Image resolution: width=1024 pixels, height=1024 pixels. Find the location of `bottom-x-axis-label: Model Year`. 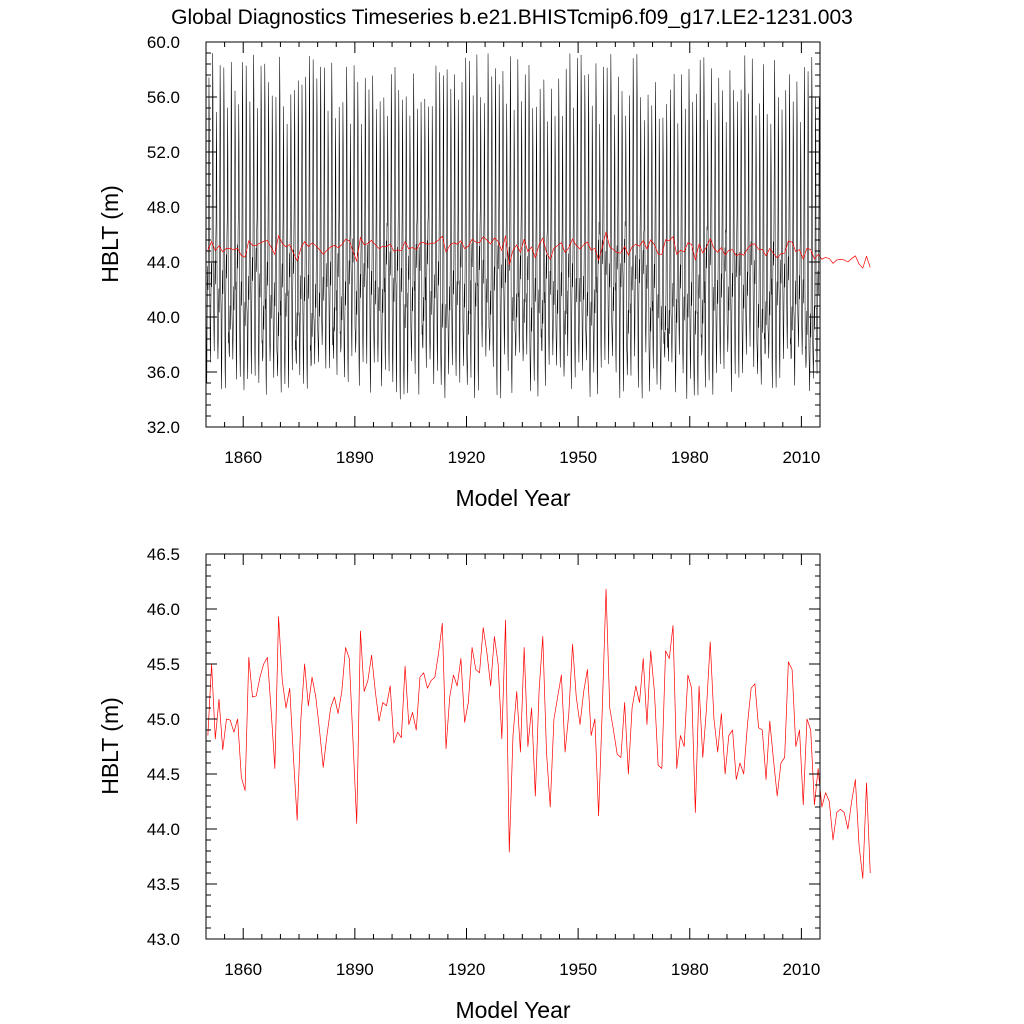

bottom-x-axis-label: Model Year is located at coordinates (512, 1010).